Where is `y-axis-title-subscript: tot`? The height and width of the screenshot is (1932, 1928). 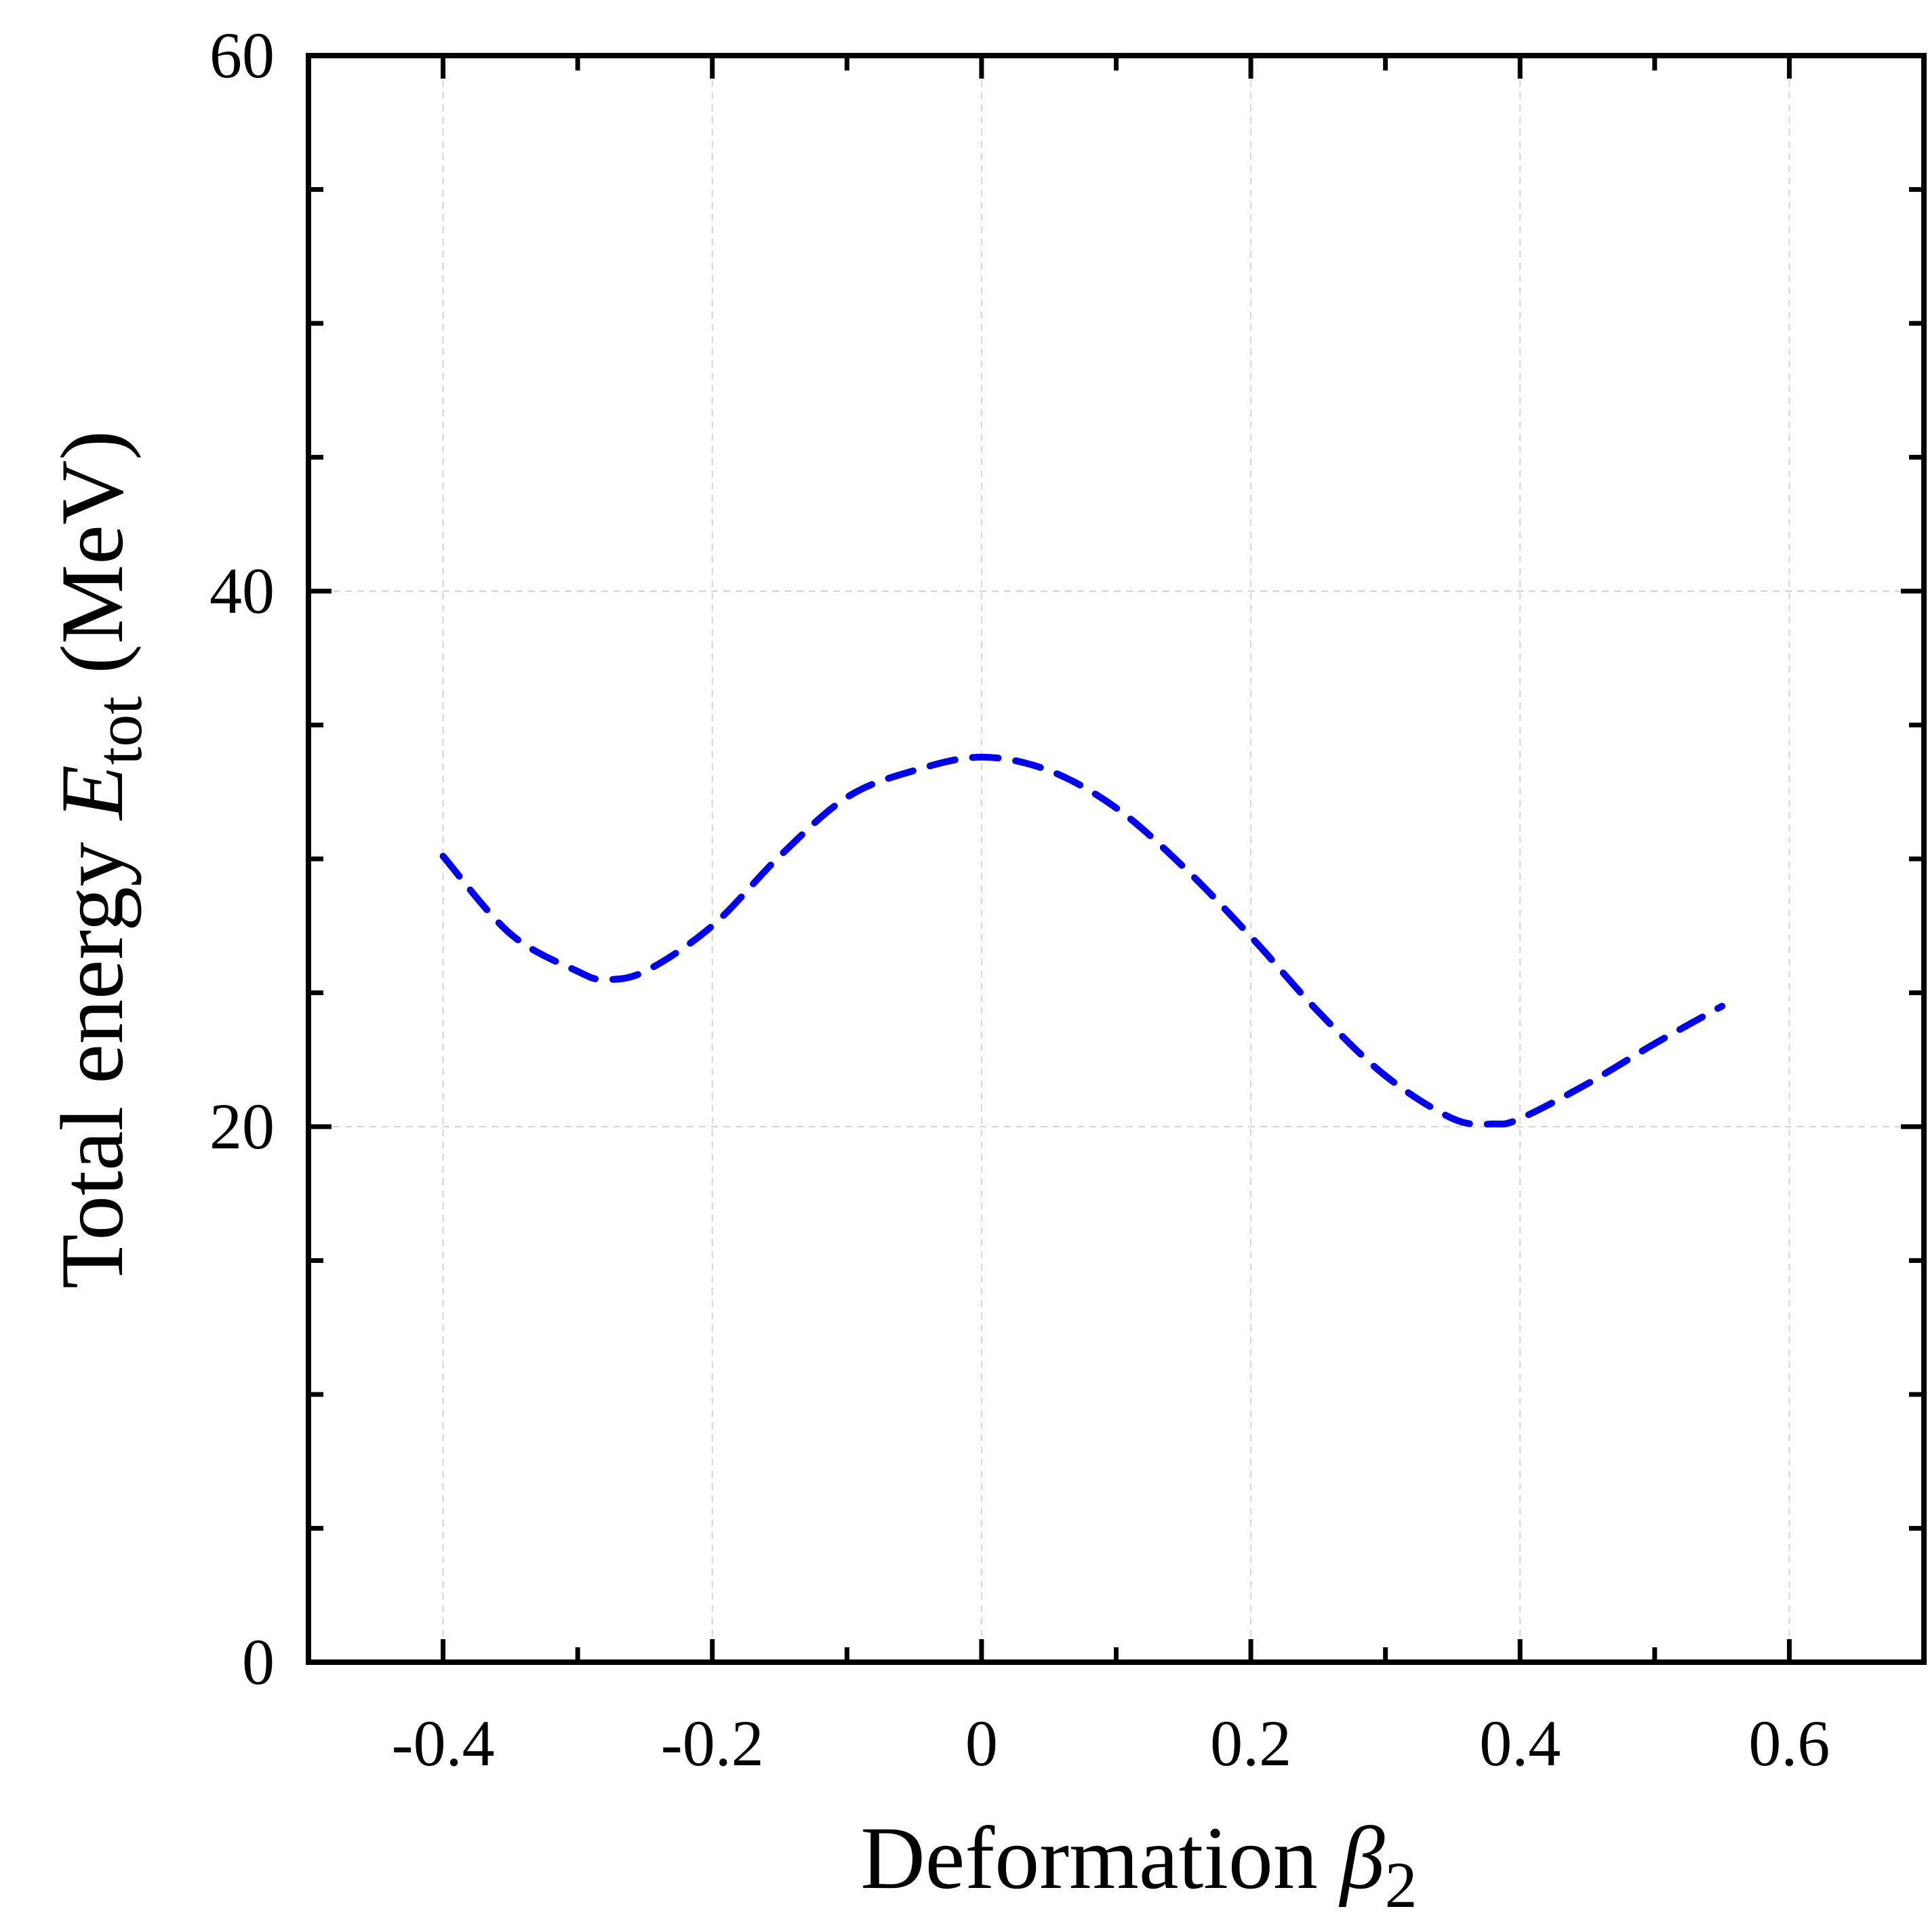
y-axis-title-subscript: tot is located at coordinates (119, 730).